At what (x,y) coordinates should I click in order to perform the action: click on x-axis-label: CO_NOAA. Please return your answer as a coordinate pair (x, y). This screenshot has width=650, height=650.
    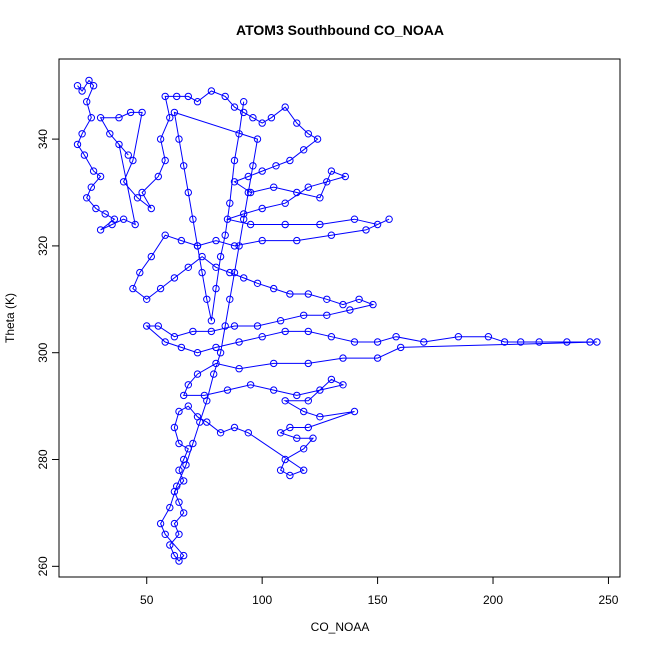
    Looking at the image, I should click on (340, 627).